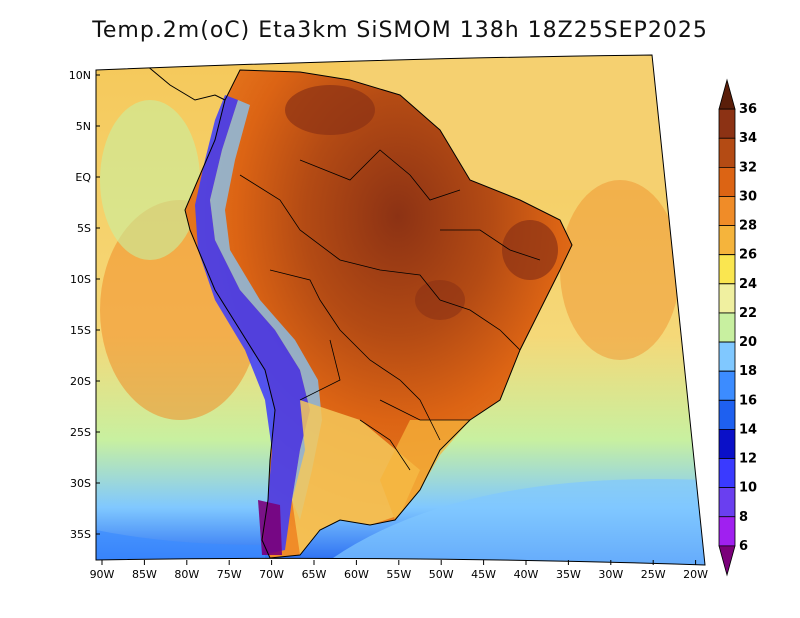 The width and height of the screenshot is (800, 618). Describe the element at coordinates (748, 342) in the screenshot. I see `colorbar-label: 20` at that location.